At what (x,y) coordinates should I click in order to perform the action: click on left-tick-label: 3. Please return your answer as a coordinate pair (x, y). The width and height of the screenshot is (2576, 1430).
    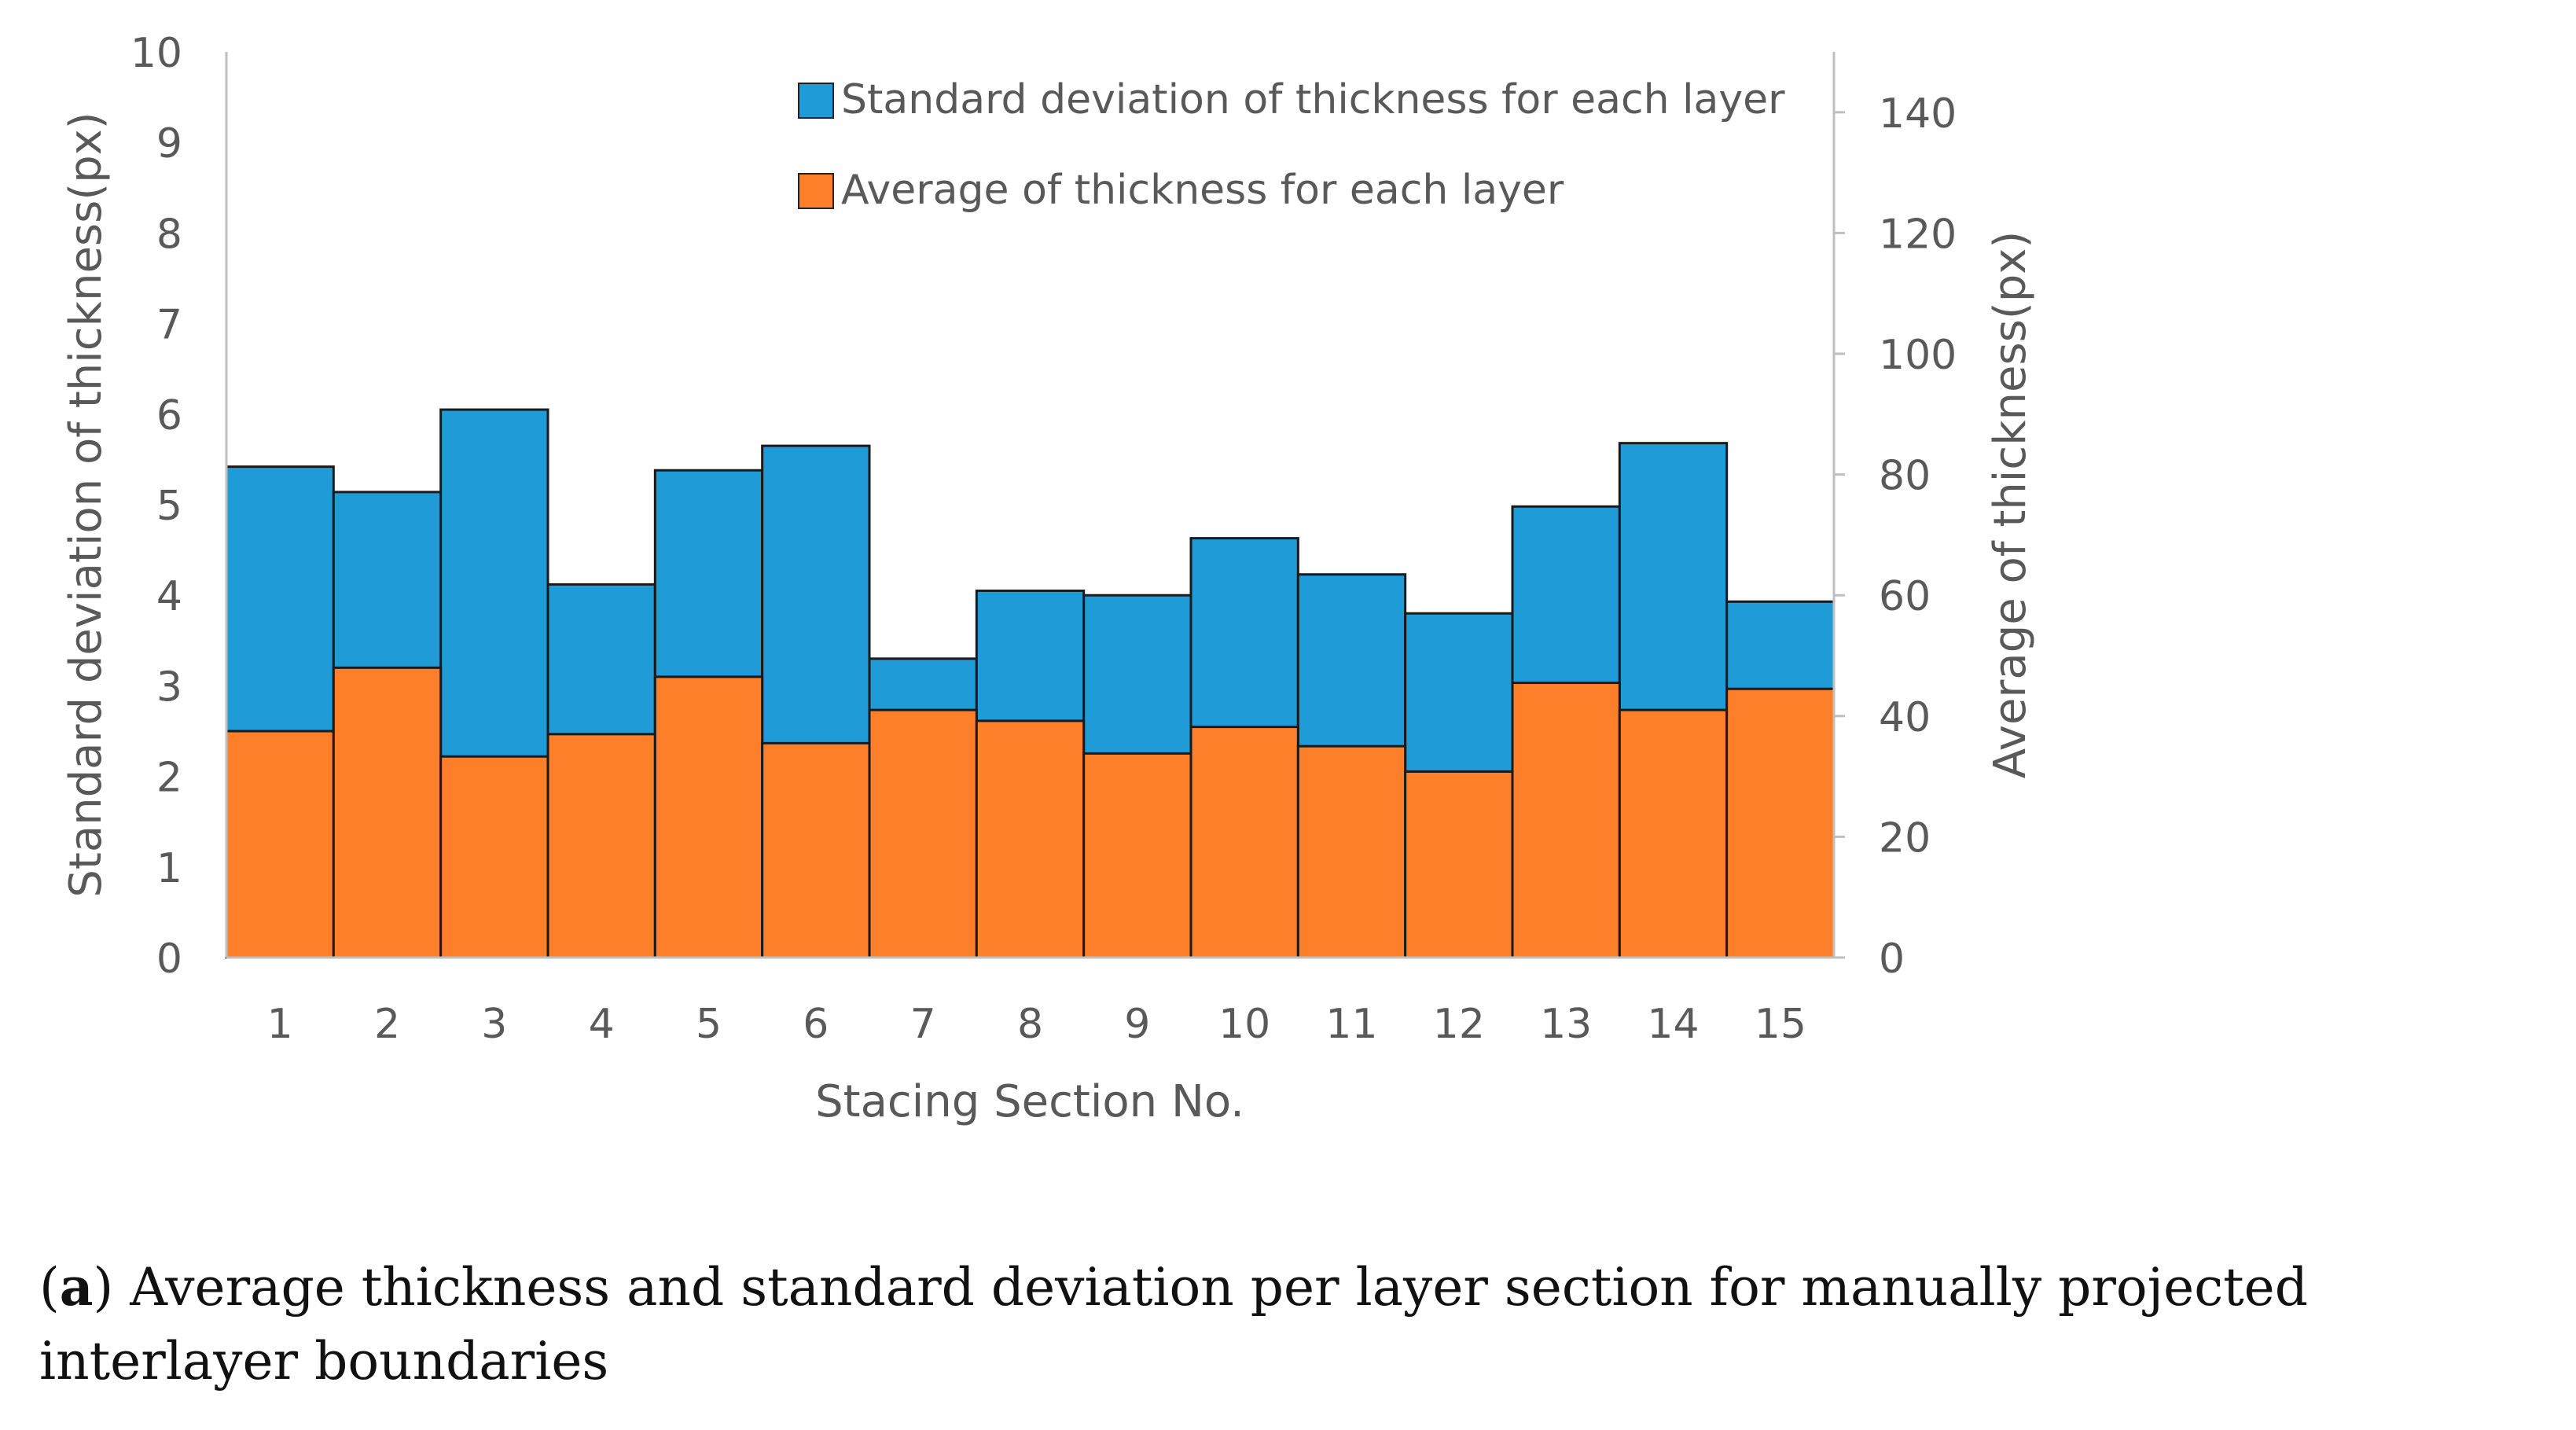
    Looking at the image, I should click on (169, 687).